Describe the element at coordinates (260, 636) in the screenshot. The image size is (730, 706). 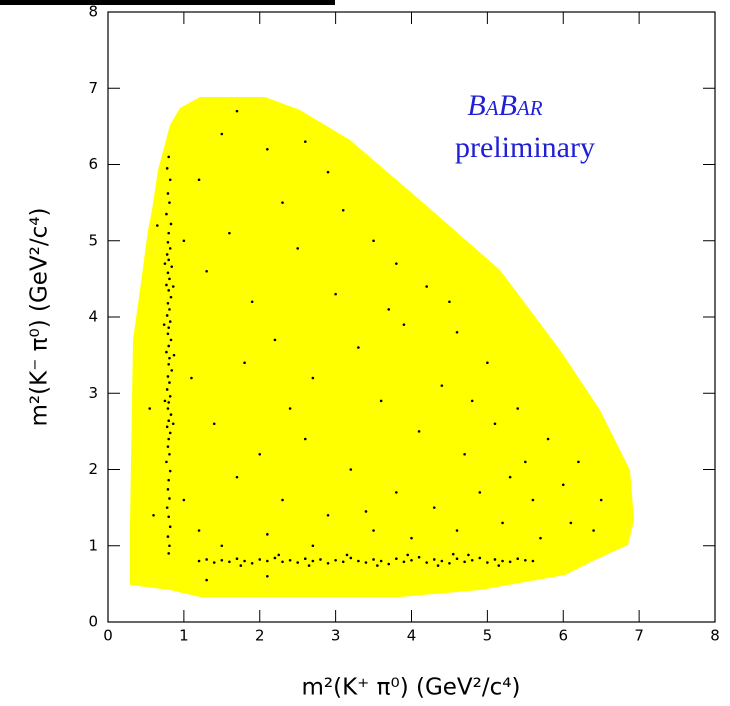
I see `x-tick-label: 2` at that location.